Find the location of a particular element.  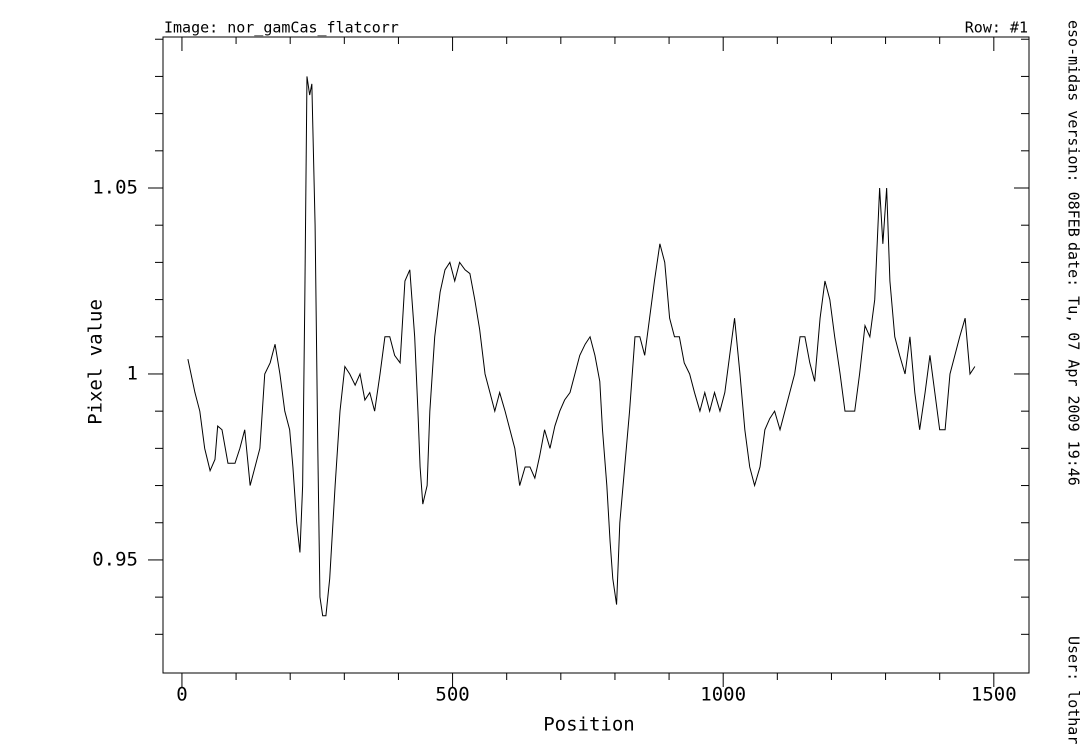

x-tick-label: 500 is located at coordinates (452, 695).